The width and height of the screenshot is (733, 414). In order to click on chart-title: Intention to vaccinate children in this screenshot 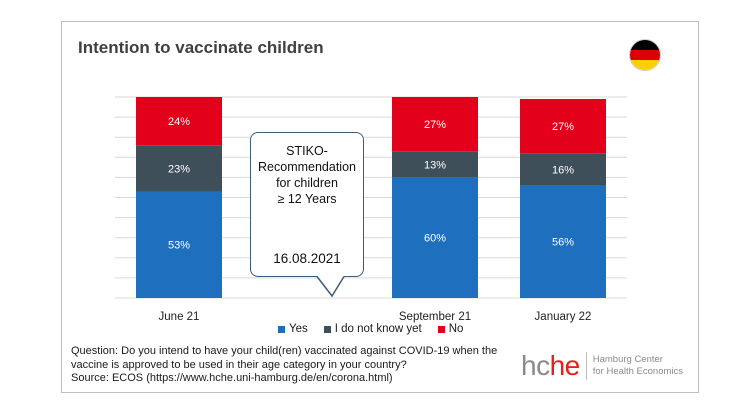, I will do `click(201, 47)`.